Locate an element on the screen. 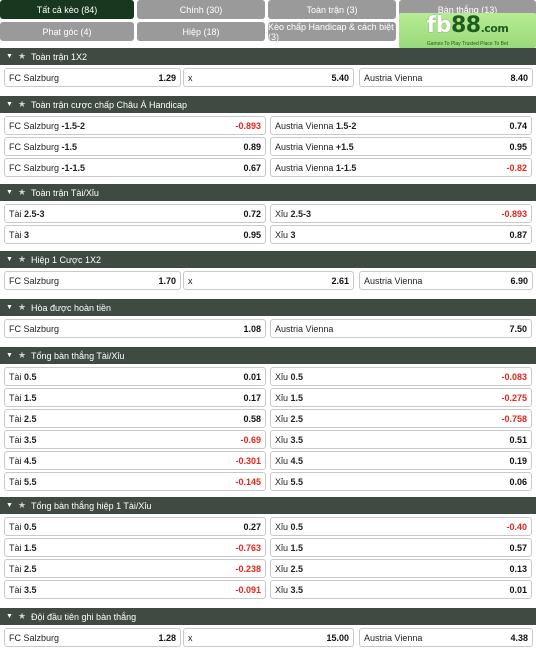 Image resolution: width=536 pixels, height=655 pixels. odds-cell: Austria Vienna 4.38 is located at coordinates (446, 637).